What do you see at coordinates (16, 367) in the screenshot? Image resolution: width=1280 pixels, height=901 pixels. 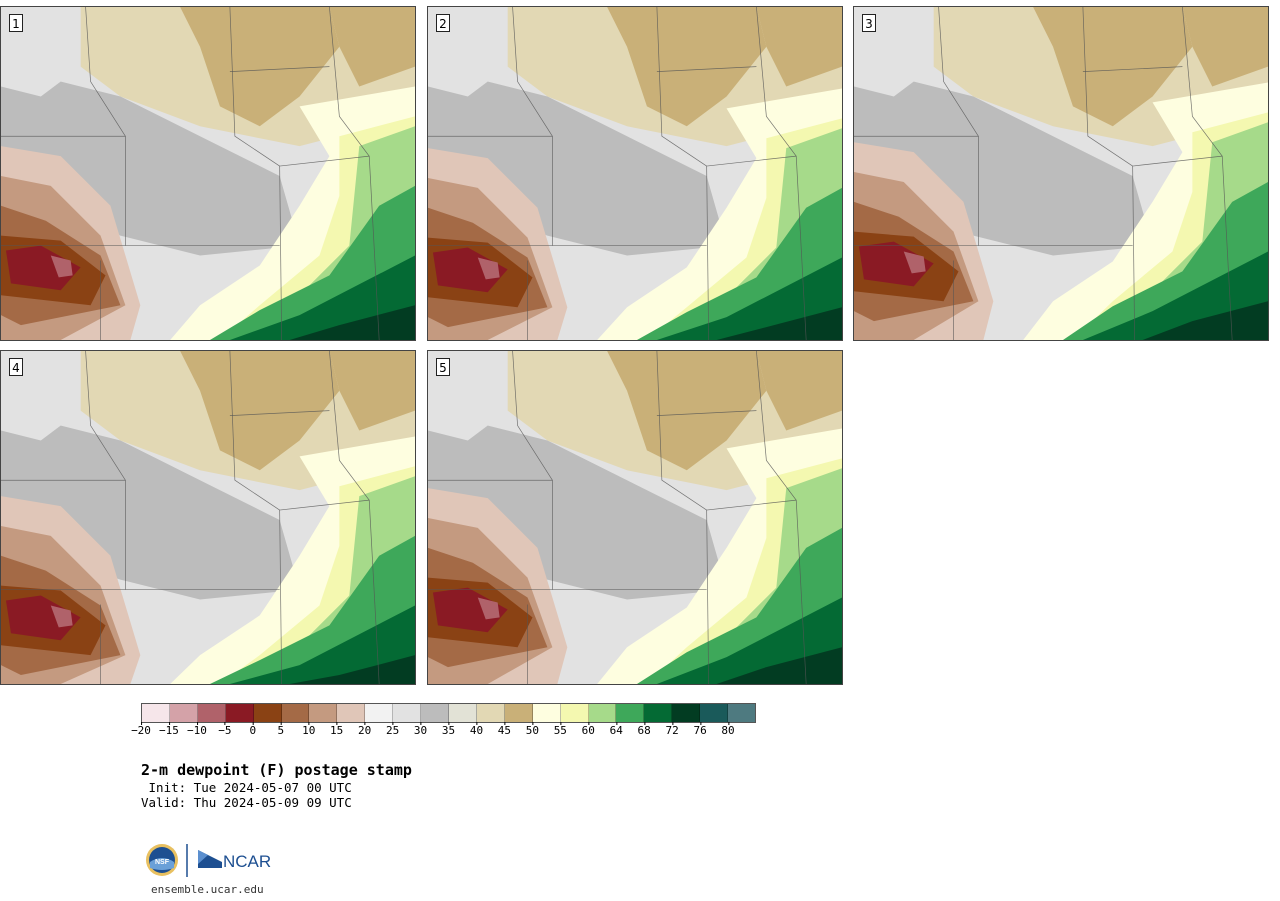 I see `panel-number-4: 4` at bounding box center [16, 367].